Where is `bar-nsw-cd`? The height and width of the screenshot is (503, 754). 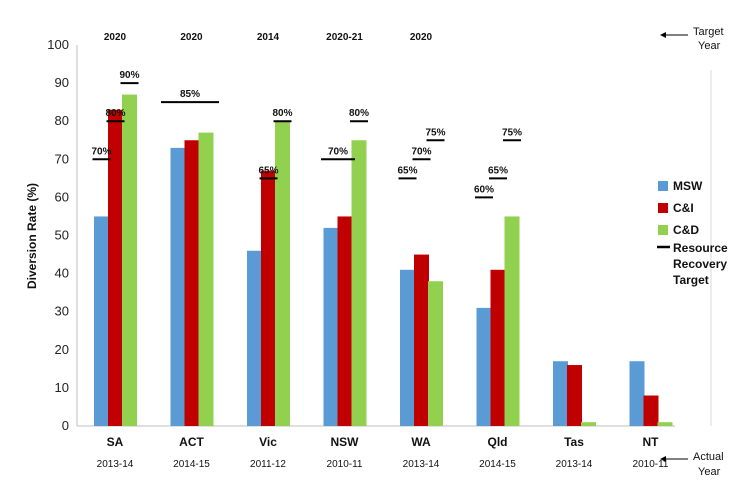 bar-nsw-cd is located at coordinates (359, 283).